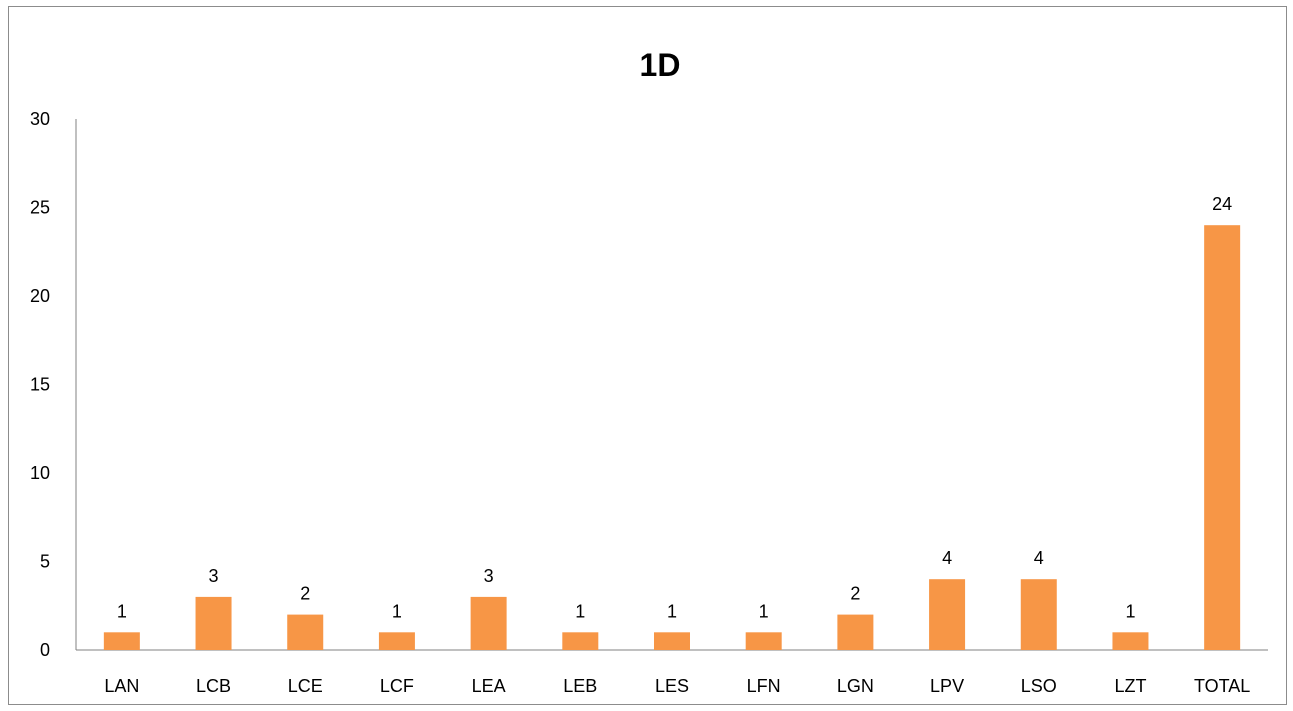 The width and height of the screenshot is (1293, 711). Describe the element at coordinates (40, 473) in the screenshot. I see `y-tick-label: 10` at that location.